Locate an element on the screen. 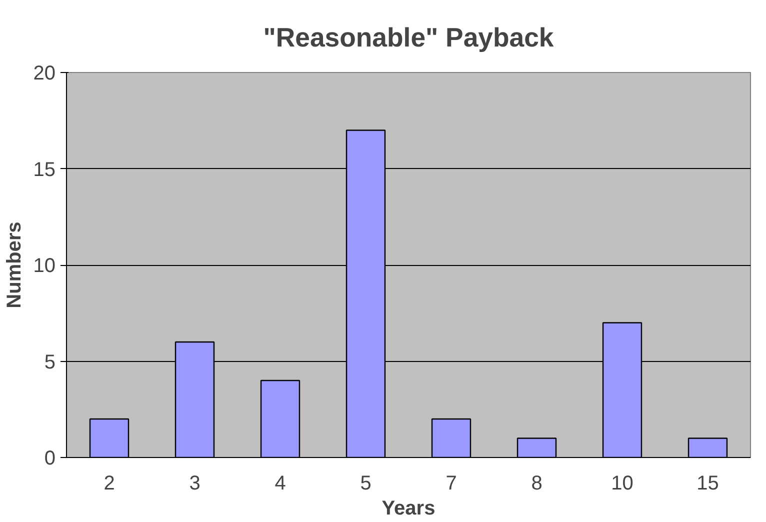 The image size is (766, 522). x-tick-label: 2 is located at coordinates (109, 483).